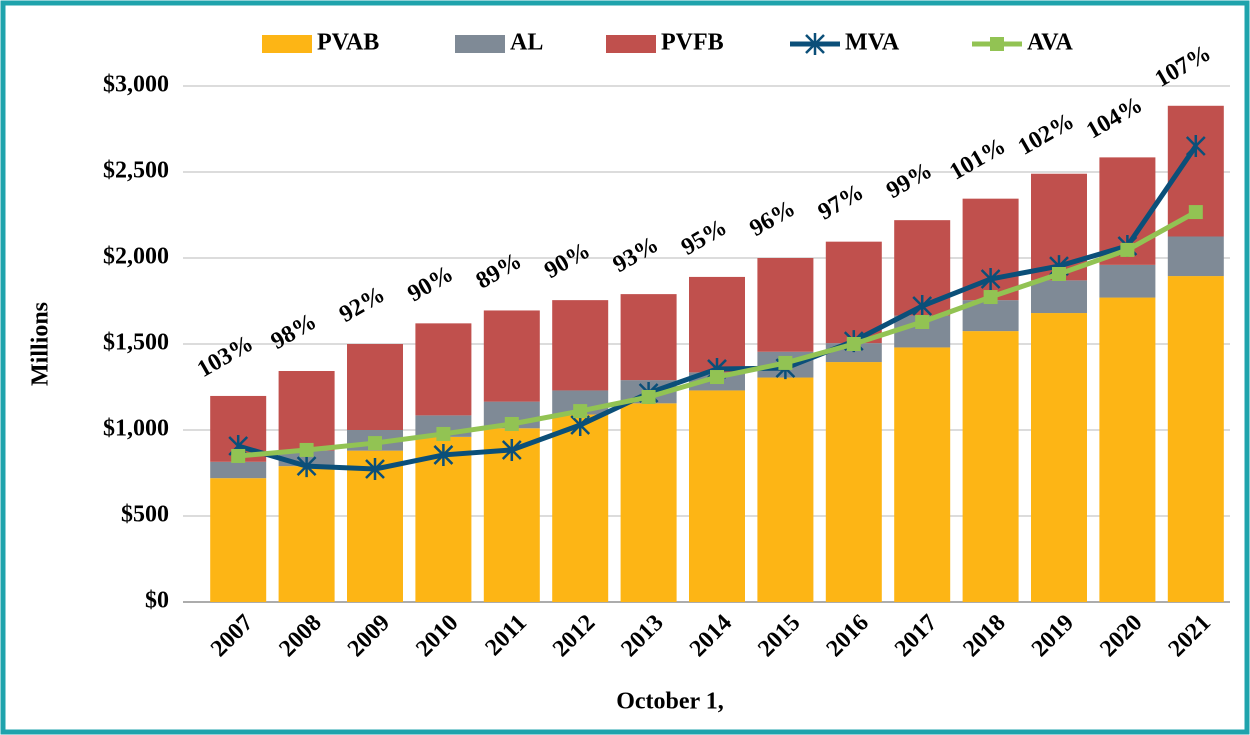  I want to click on y-tick-label: $1,000, so click(136, 429).